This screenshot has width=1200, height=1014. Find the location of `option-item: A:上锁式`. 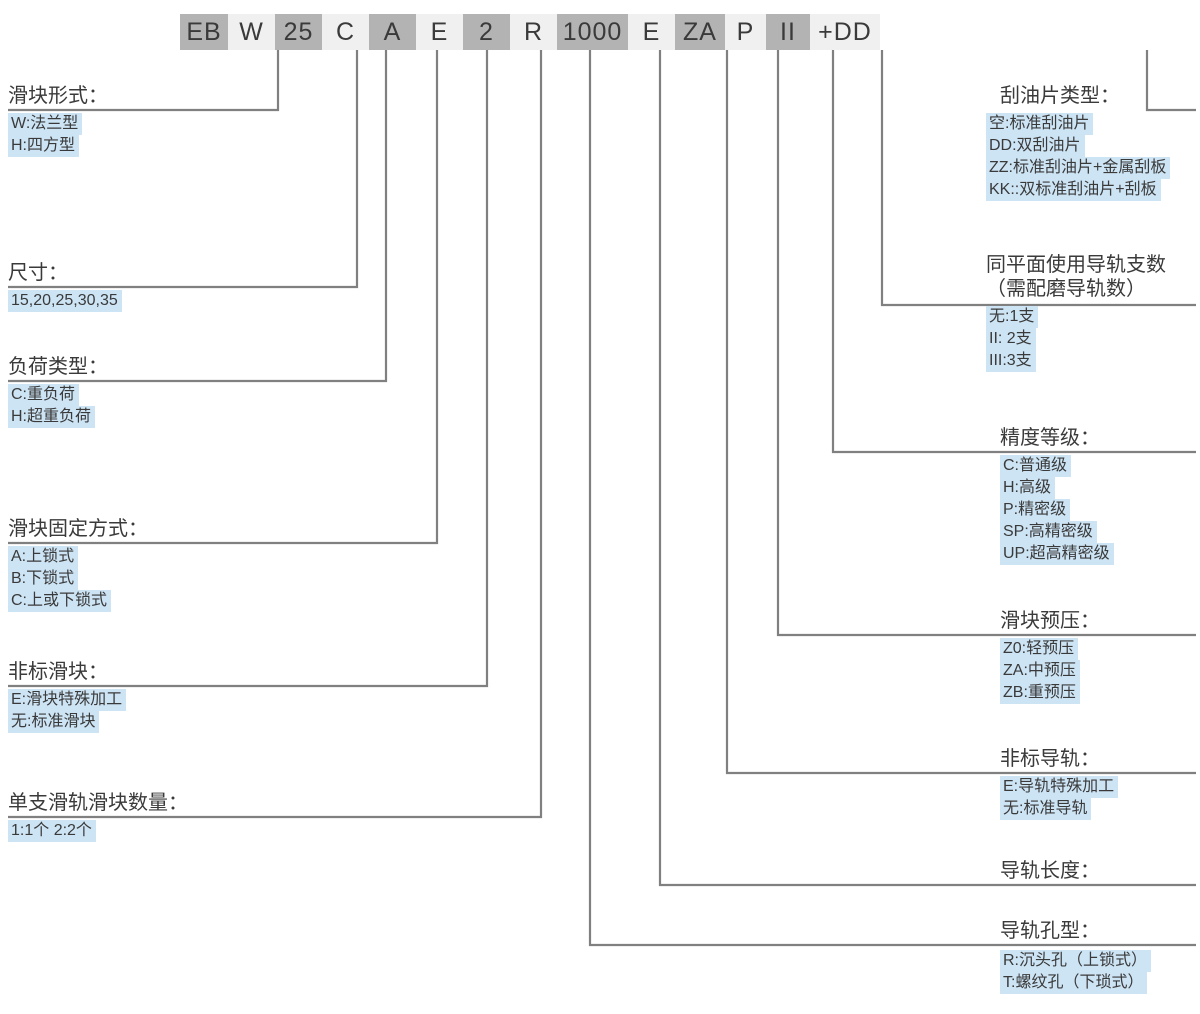

option-item: A:上锁式 is located at coordinates (43, 557).